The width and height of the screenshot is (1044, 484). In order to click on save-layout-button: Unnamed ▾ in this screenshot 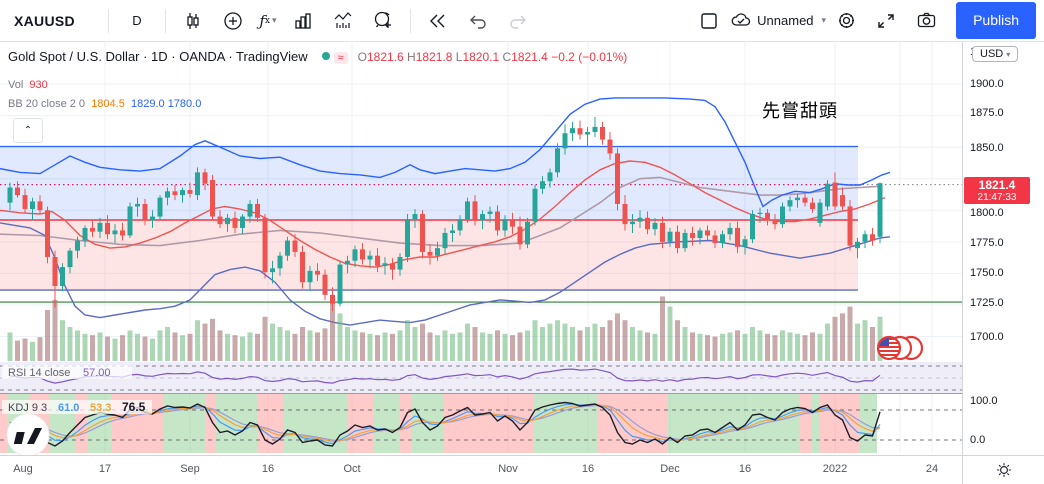, I will do `click(777, 21)`.